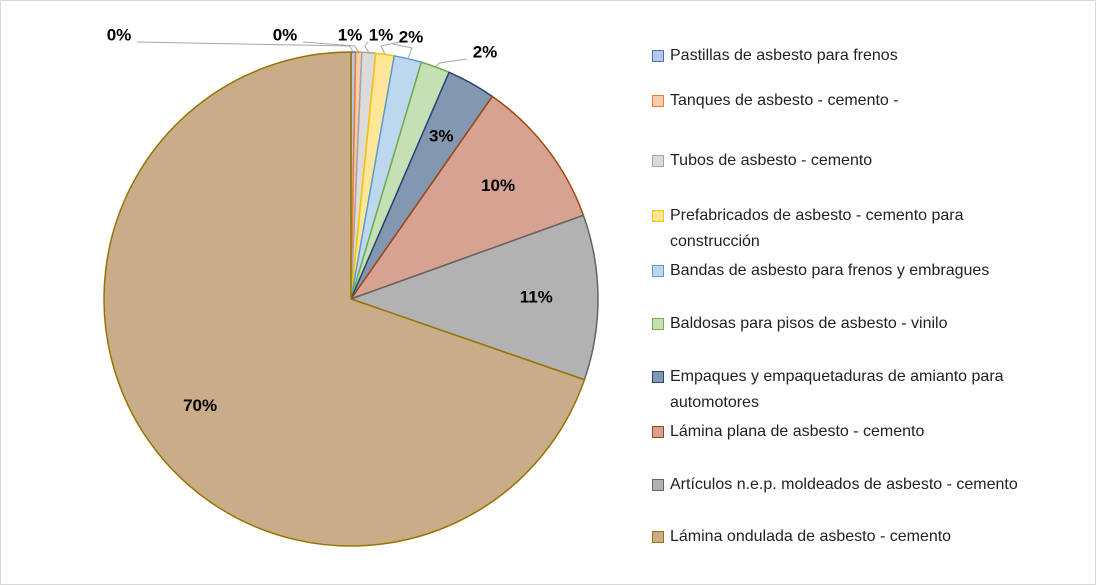 The height and width of the screenshot is (585, 1096). Describe the element at coordinates (809, 323) in the screenshot. I see `legend-label: Baldosas para pisos de asbesto - vinilo` at that location.